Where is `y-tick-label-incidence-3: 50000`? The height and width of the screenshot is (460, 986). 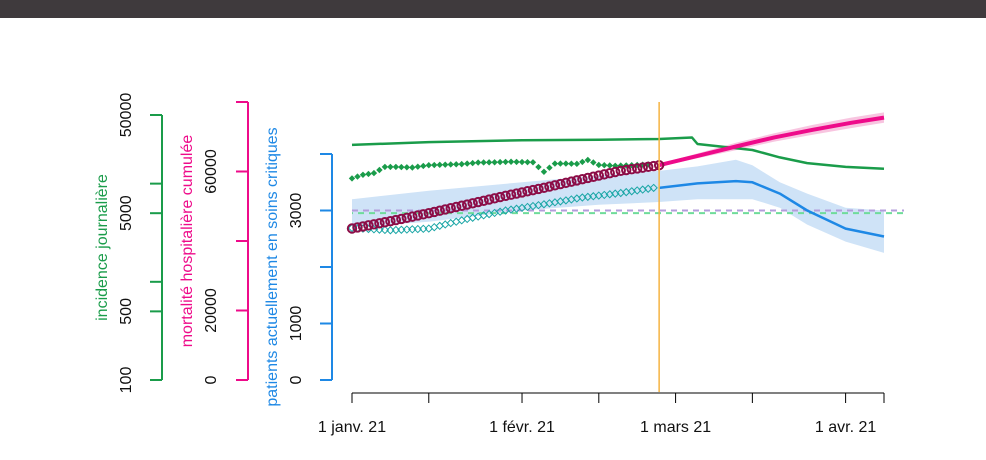
y-tick-label-incidence-3: 50000 is located at coordinates (126, 115).